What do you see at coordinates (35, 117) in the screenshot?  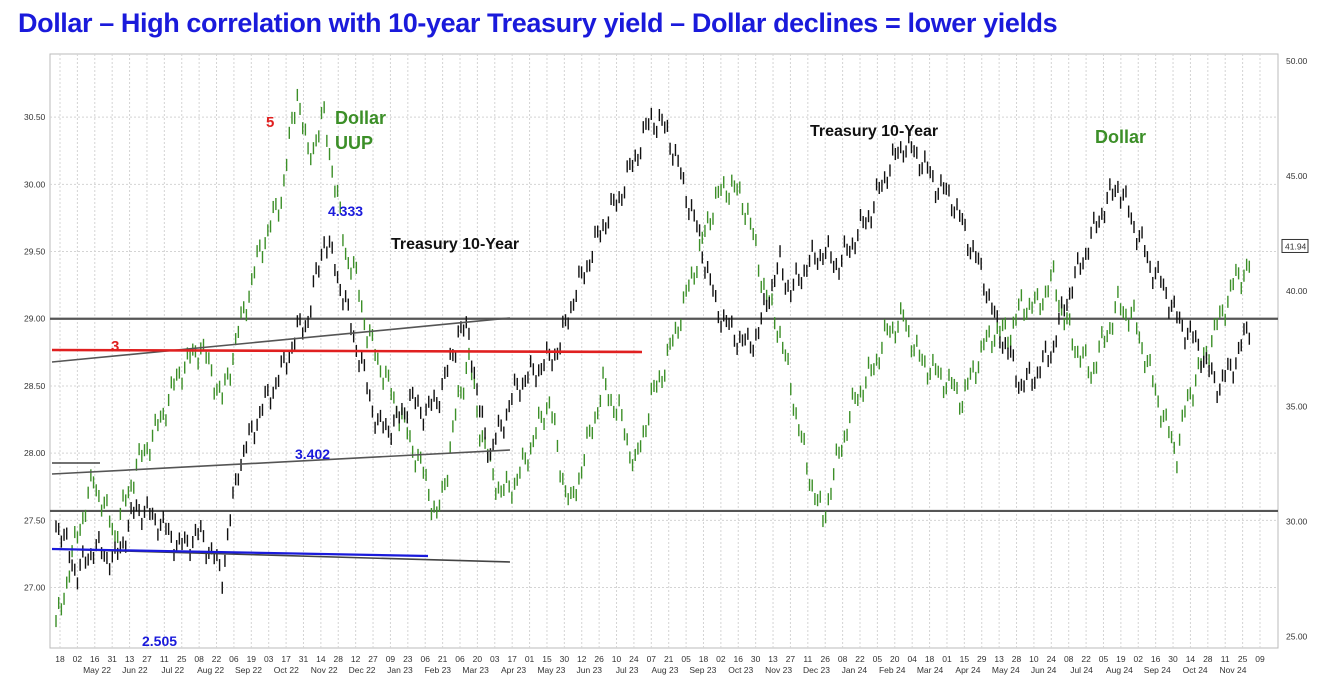 I see `left-tick-label: 30.50` at bounding box center [35, 117].